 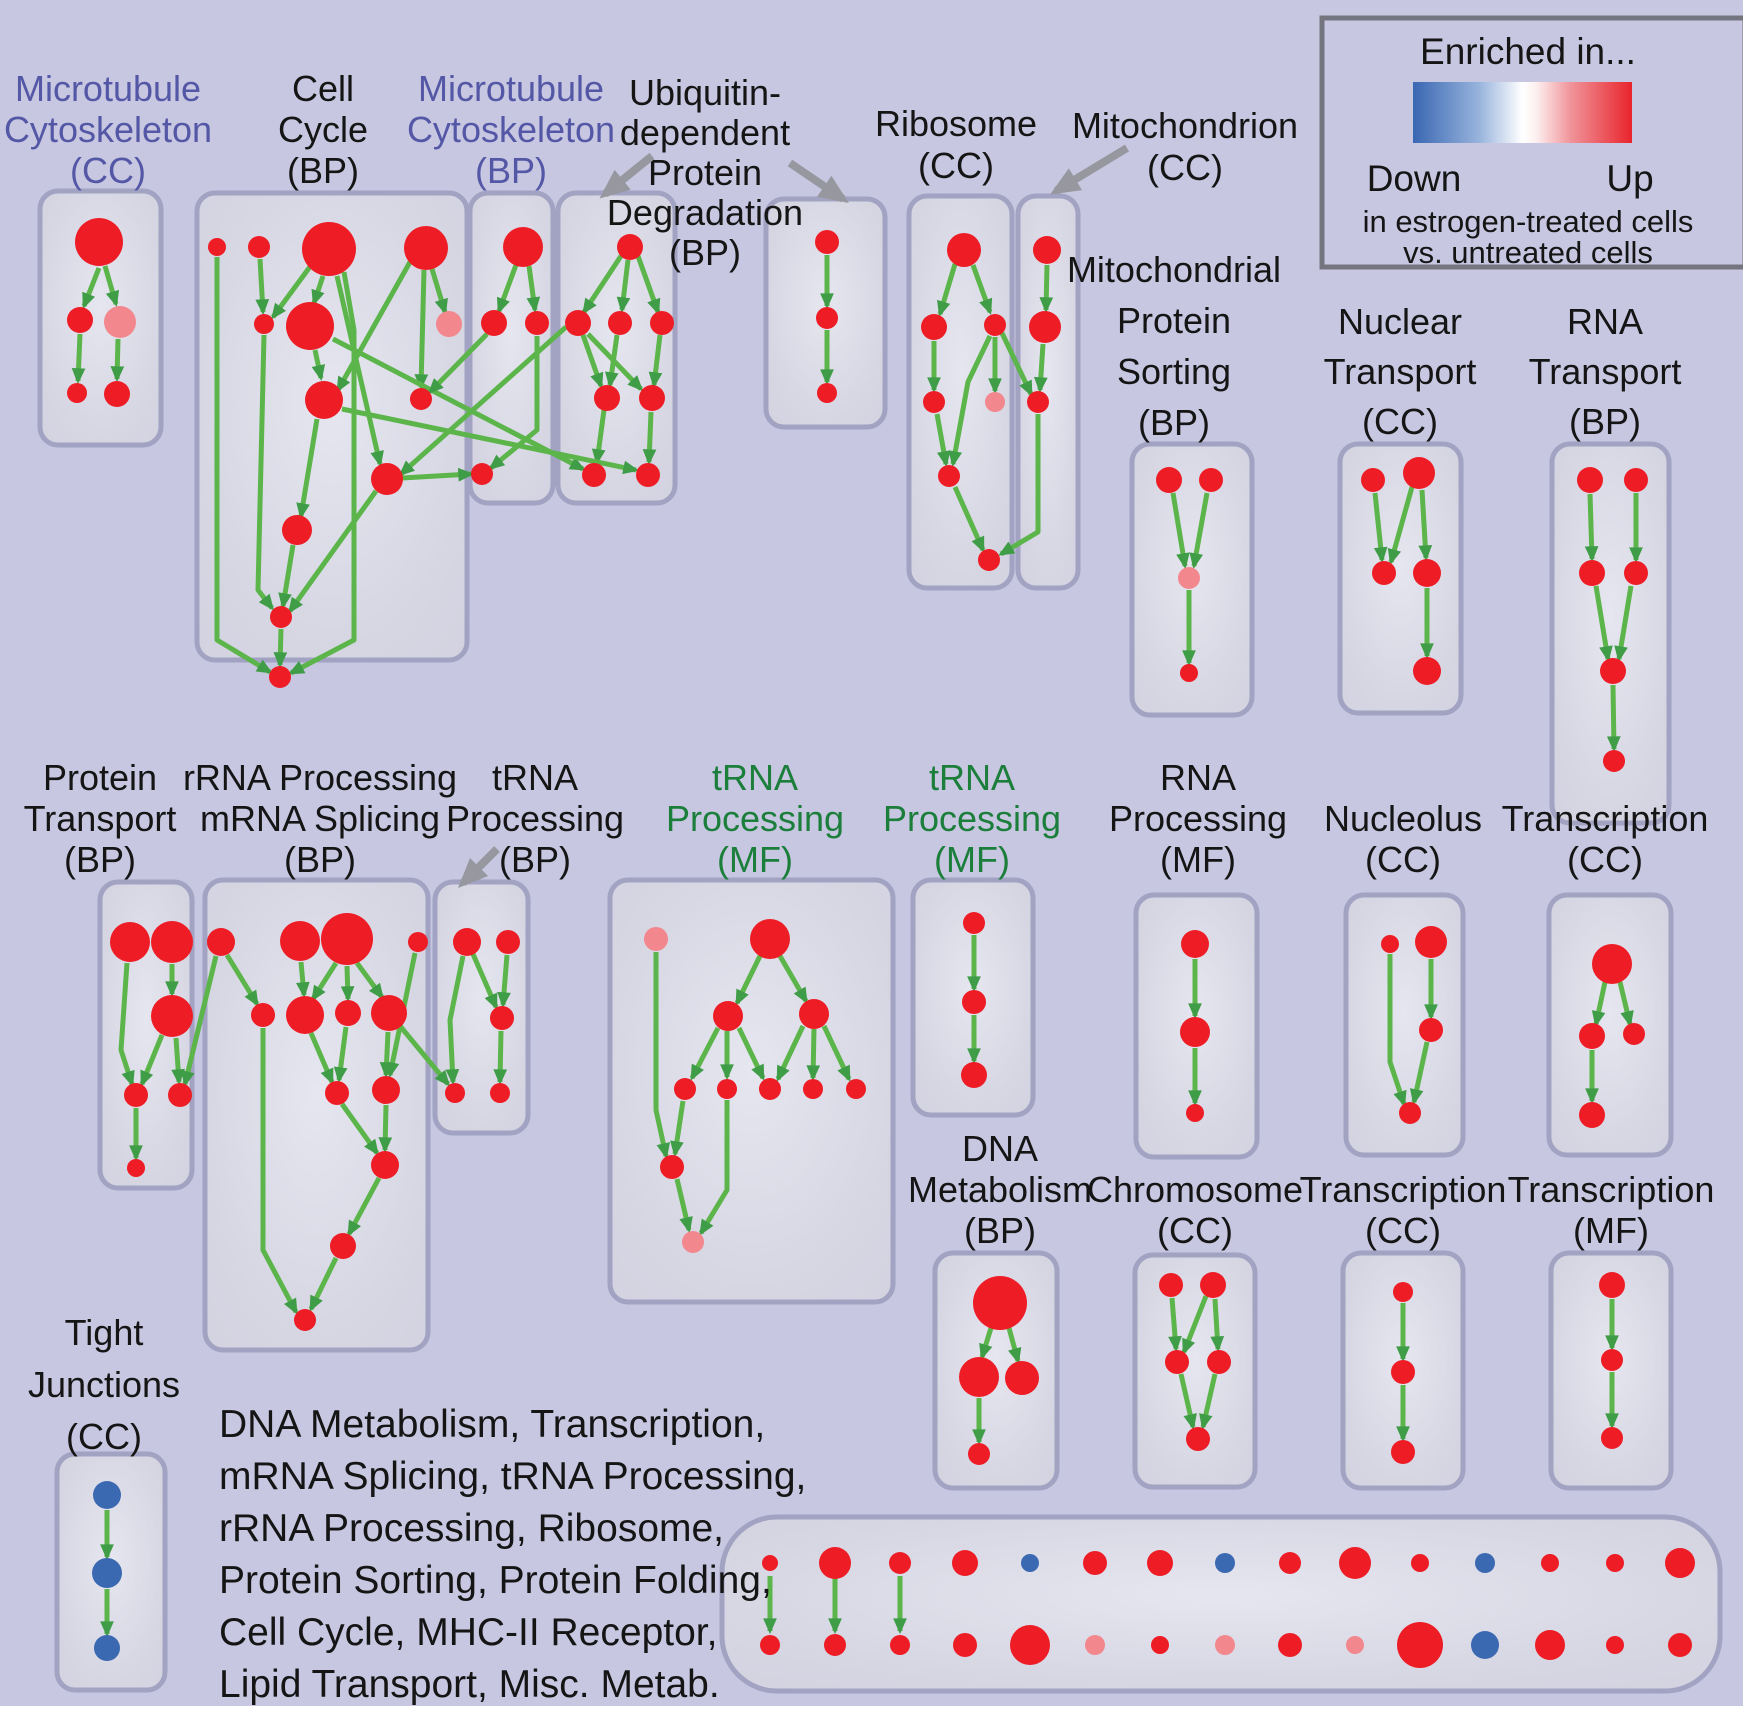 I want to click on cluster-label: Nucleolus, so click(x=1403, y=818).